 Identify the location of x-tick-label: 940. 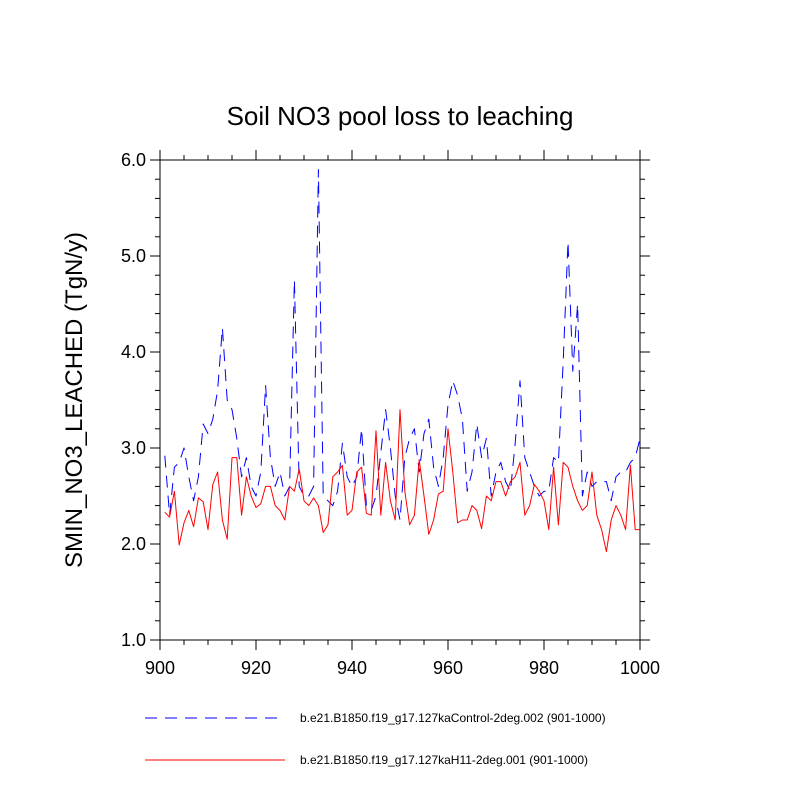
(352, 668).